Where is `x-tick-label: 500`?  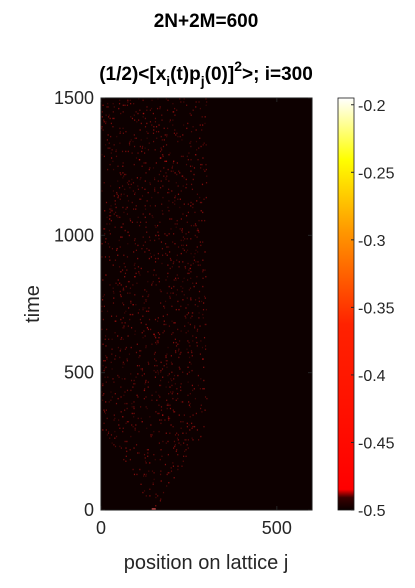 x-tick-label: 500 is located at coordinates (277, 528).